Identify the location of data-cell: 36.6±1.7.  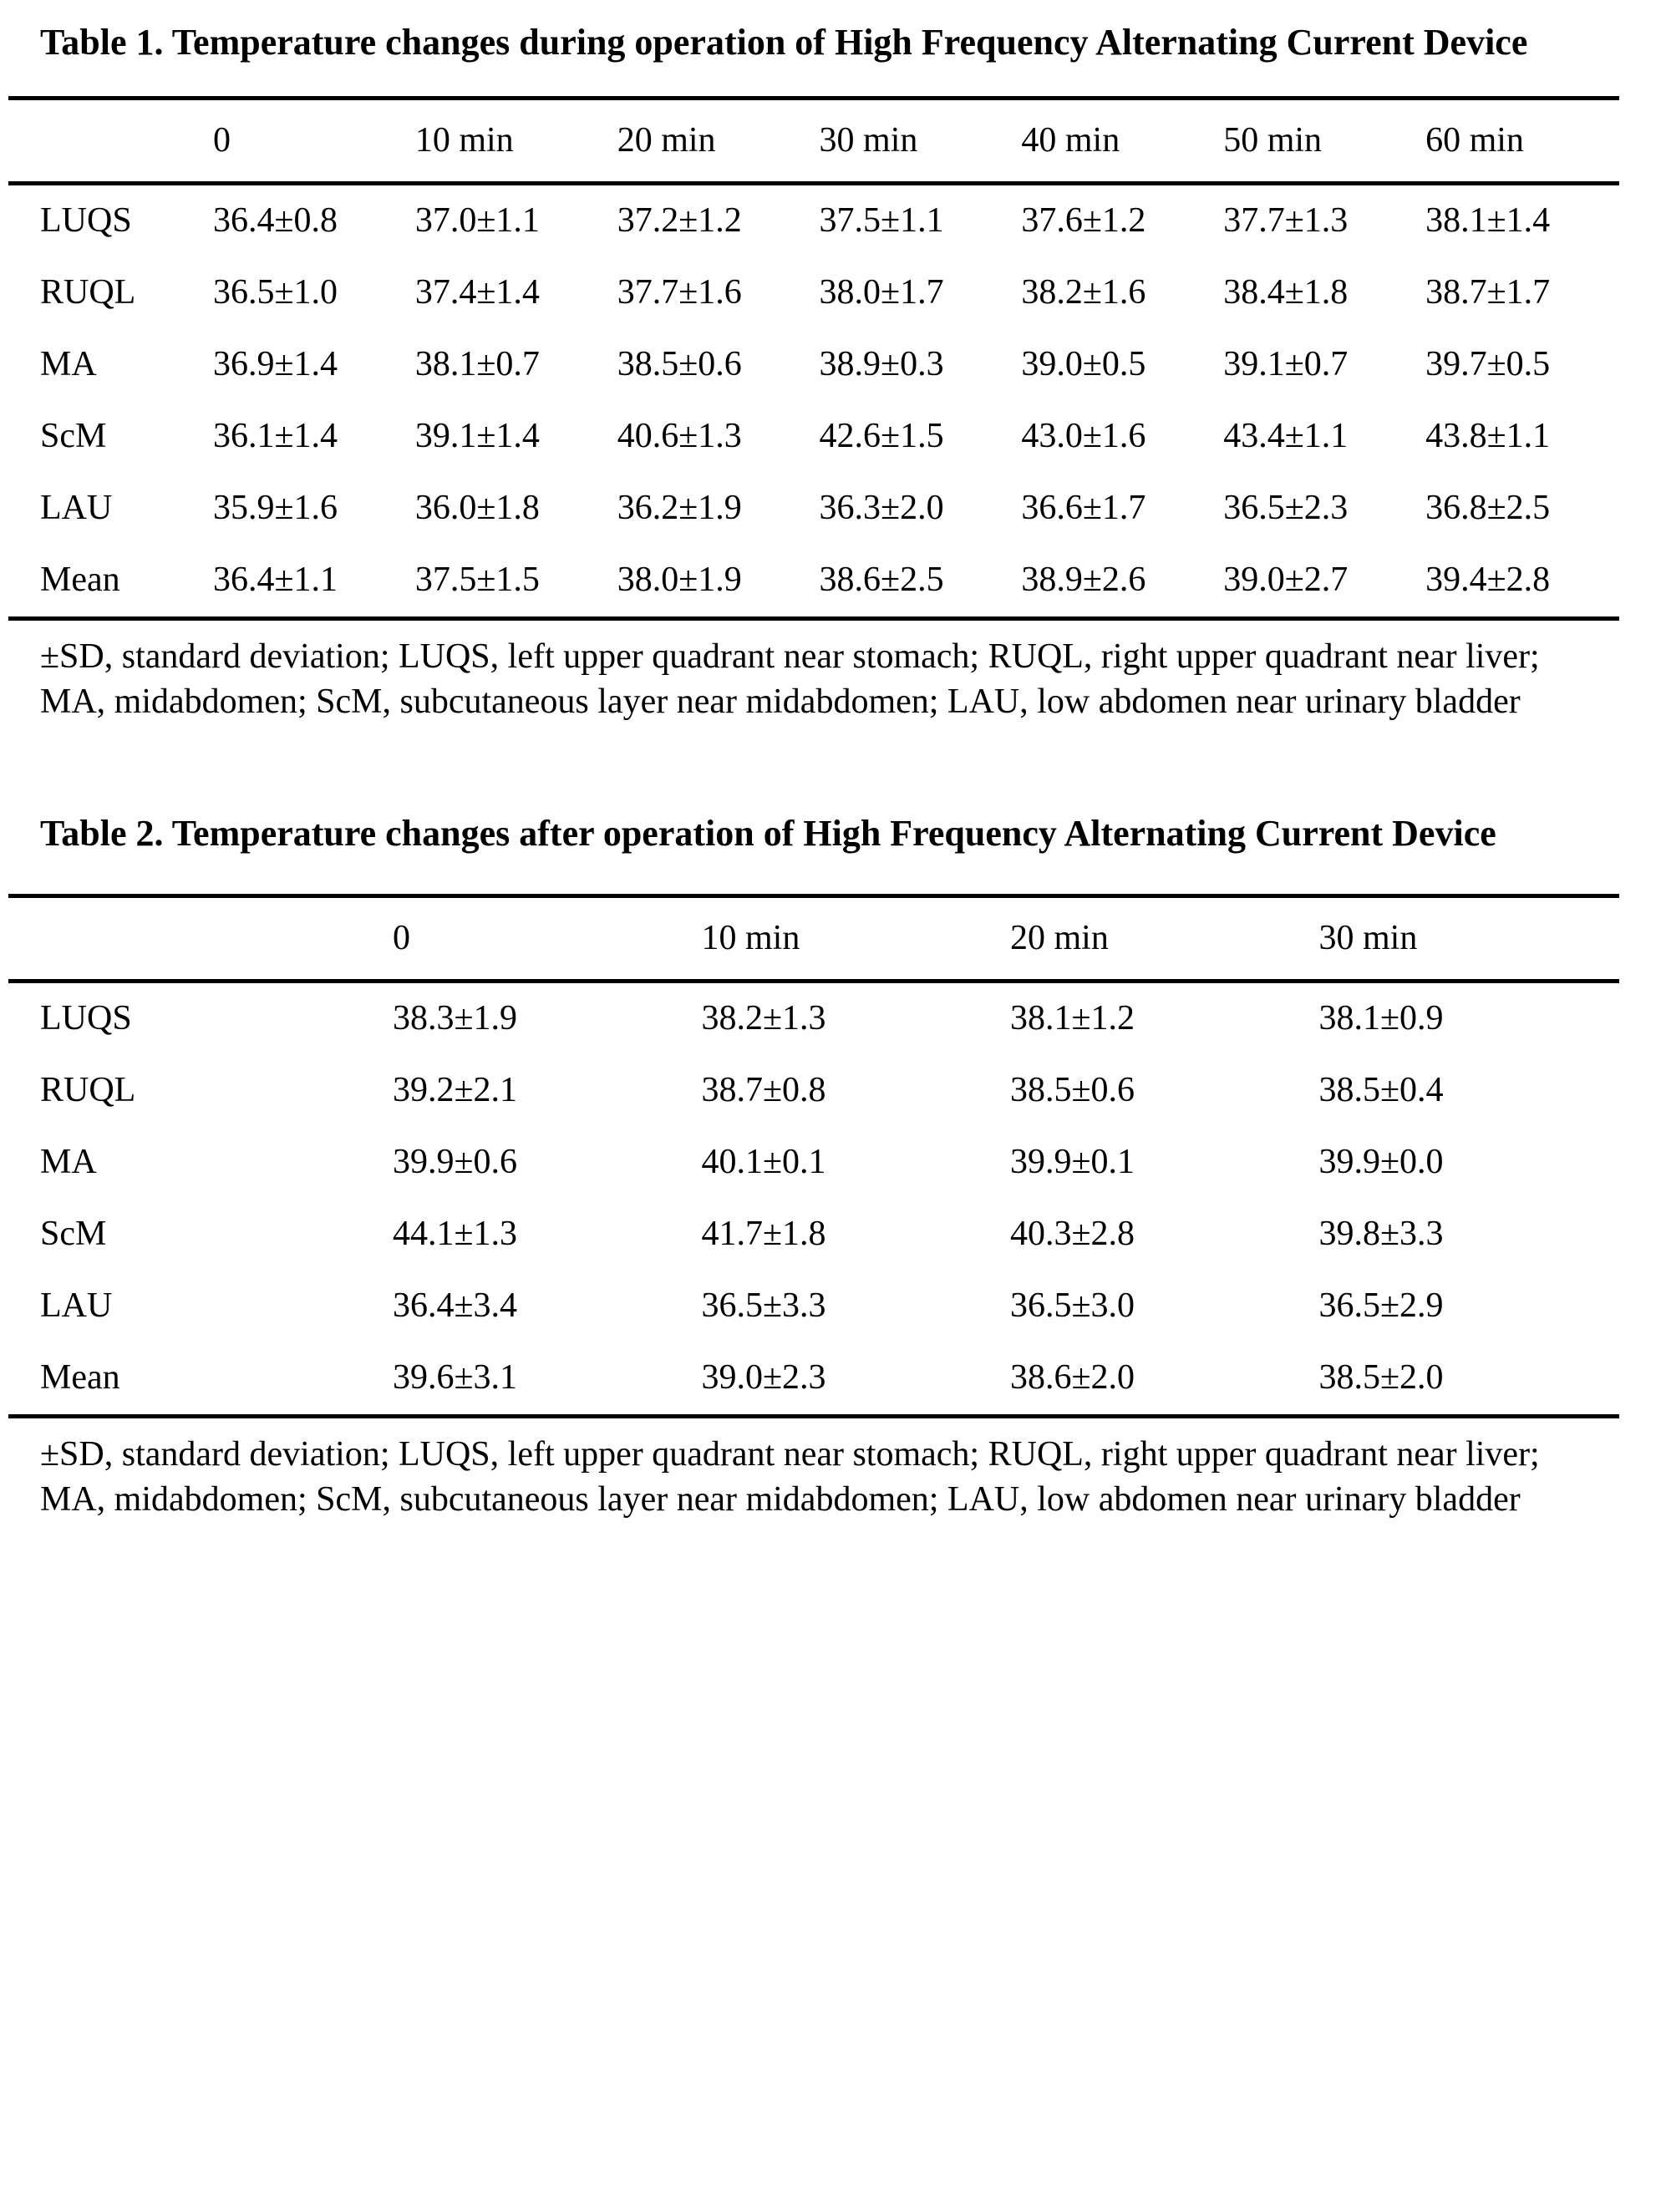
(1083, 508).